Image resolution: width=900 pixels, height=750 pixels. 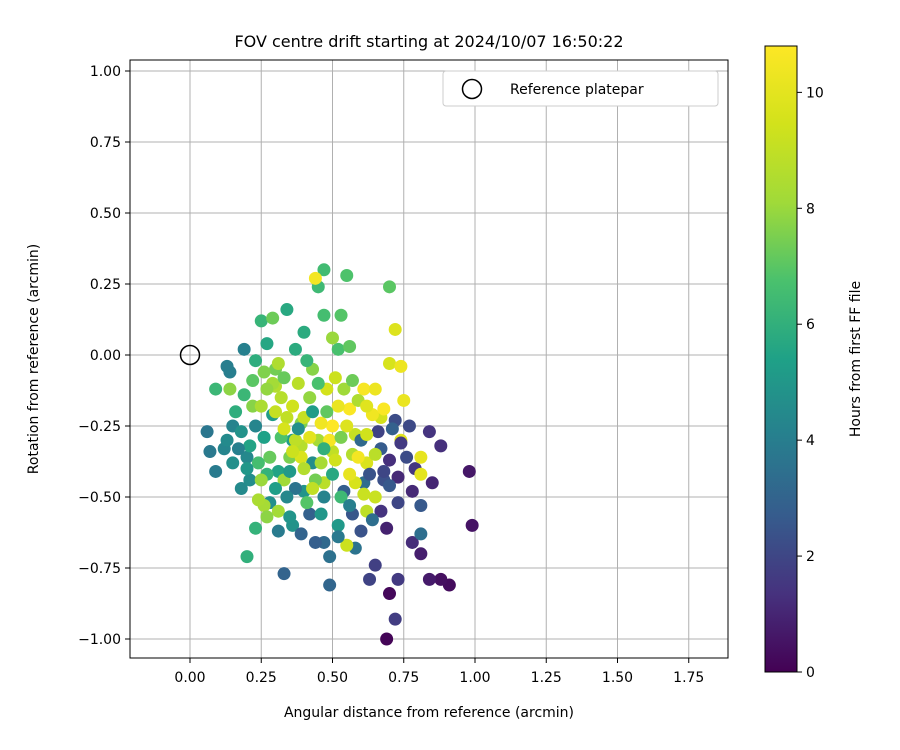 What do you see at coordinates (261, 678) in the screenshot?
I see `x-tick-label: 0.25` at bounding box center [261, 678].